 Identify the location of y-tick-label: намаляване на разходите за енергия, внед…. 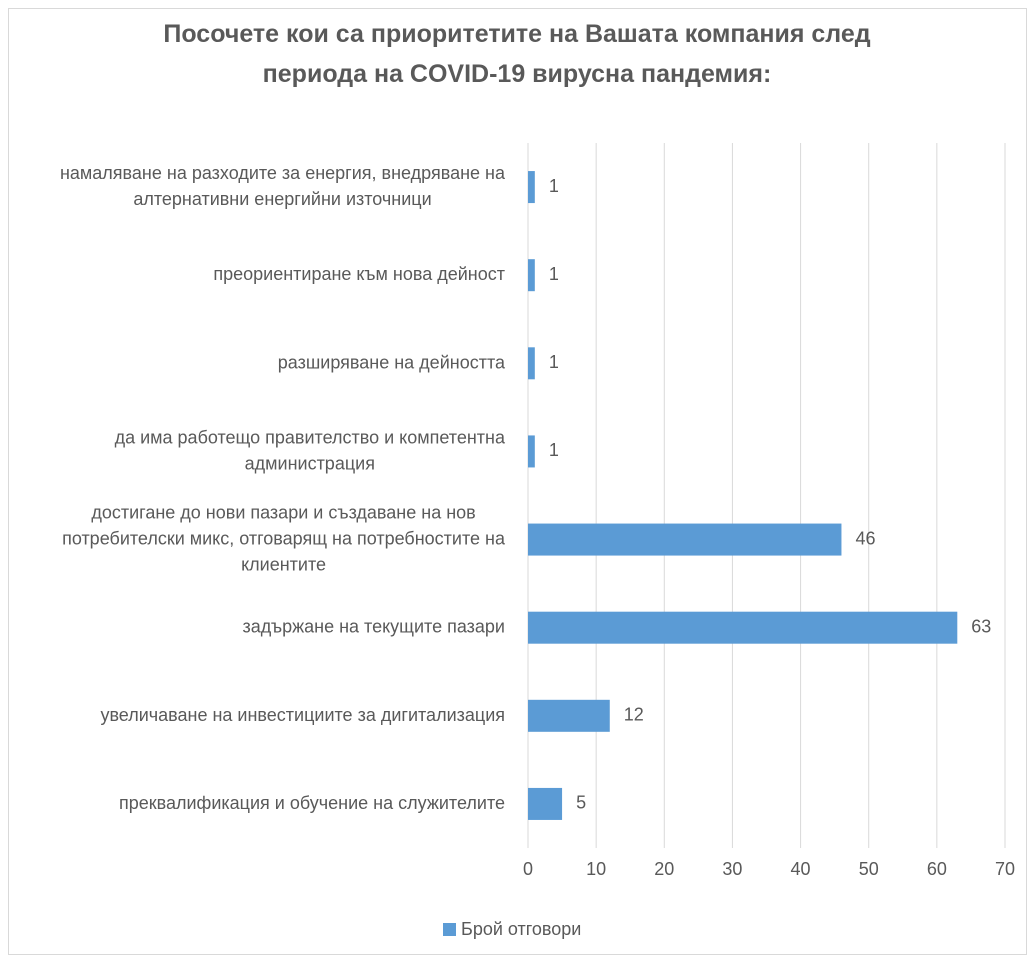
(283, 186).